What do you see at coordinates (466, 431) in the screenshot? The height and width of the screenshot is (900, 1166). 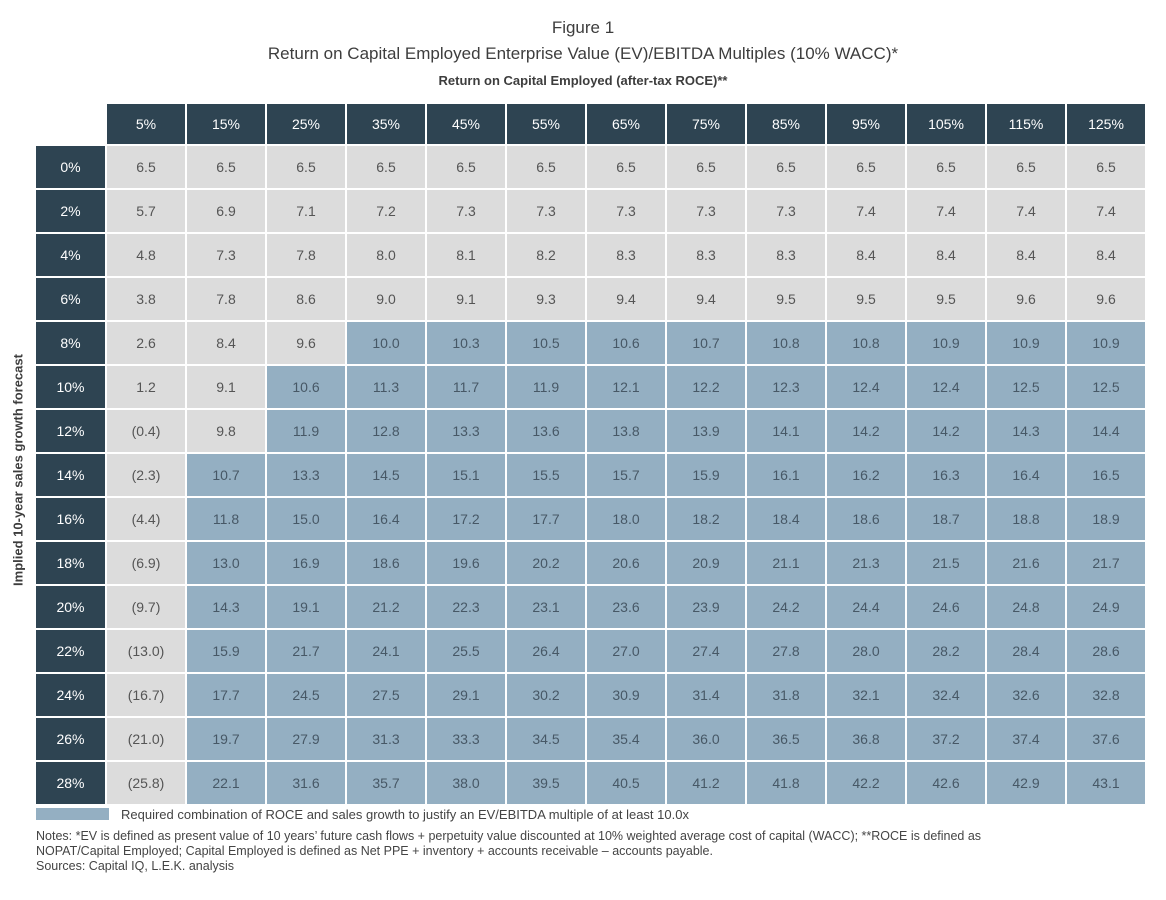 I see `table-cell: 13.3` at bounding box center [466, 431].